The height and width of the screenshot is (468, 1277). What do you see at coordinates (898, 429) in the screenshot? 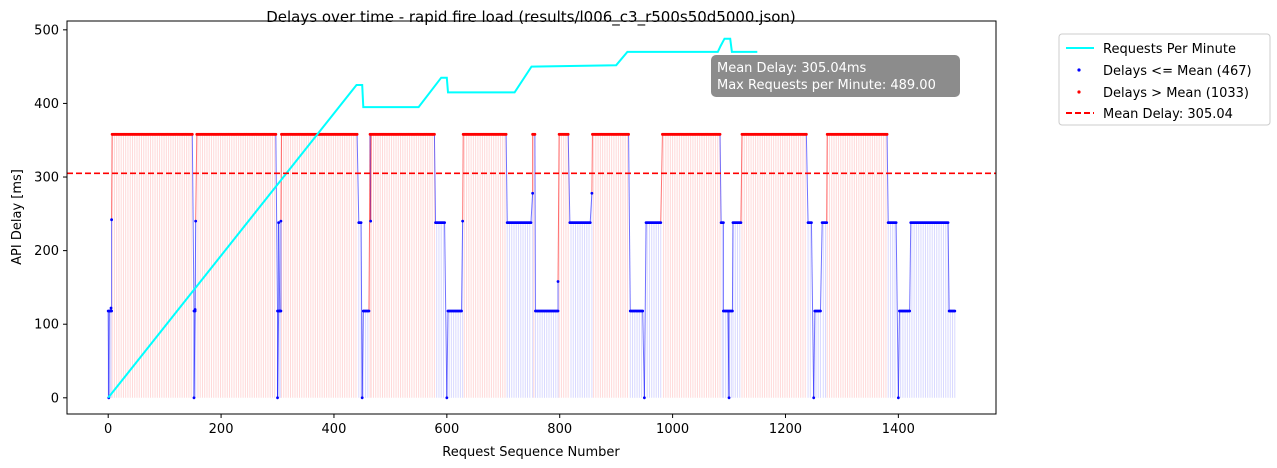
I see `x-tick-label: 1400` at bounding box center [898, 429].